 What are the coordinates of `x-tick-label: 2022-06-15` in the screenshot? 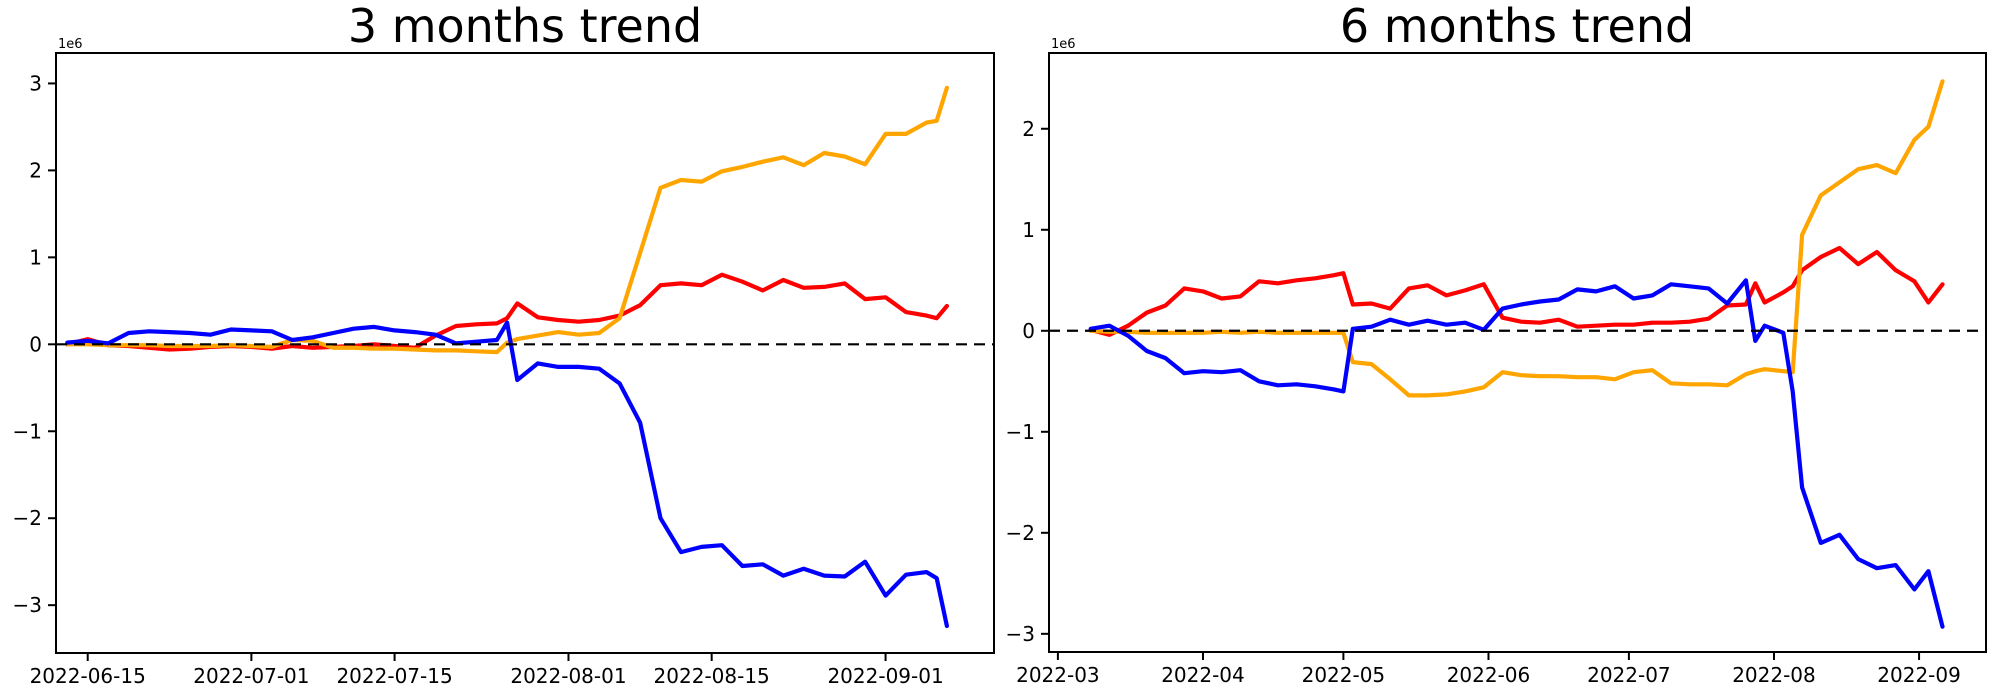 It's located at (88, 676).